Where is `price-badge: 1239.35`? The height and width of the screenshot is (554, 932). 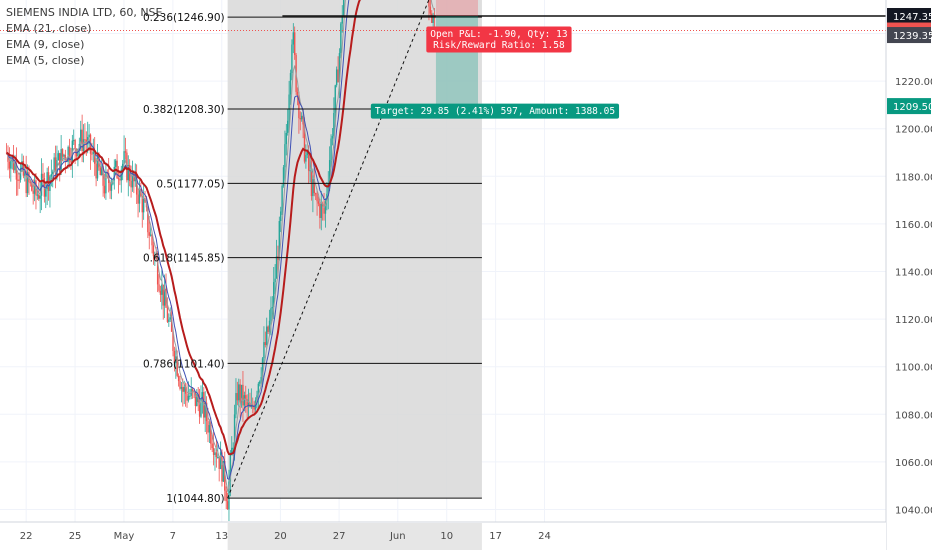
price-badge: 1239.35 is located at coordinates (909, 35).